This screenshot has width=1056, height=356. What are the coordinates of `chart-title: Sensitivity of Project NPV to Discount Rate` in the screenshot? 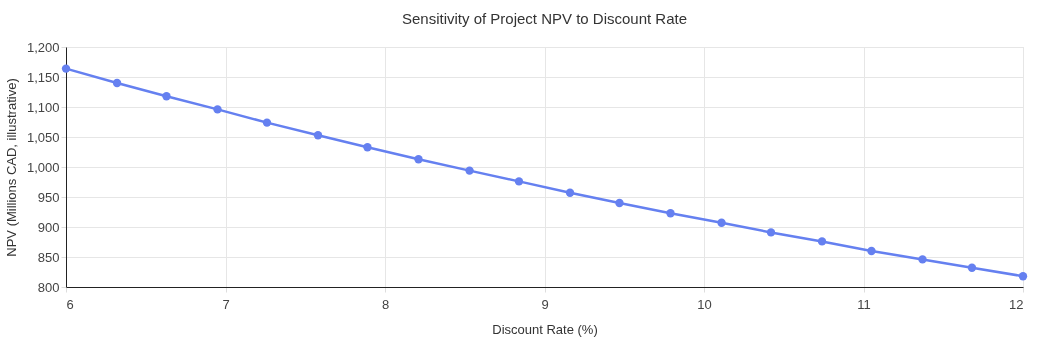 It's located at (544, 18).